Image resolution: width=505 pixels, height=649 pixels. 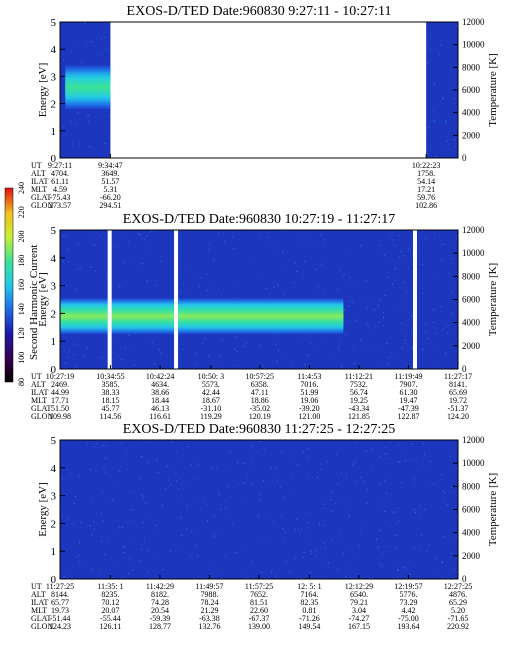 What do you see at coordinates (110, 602) in the screenshot?
I see `table-cell: 70.12` at bounding box center [110, 602].